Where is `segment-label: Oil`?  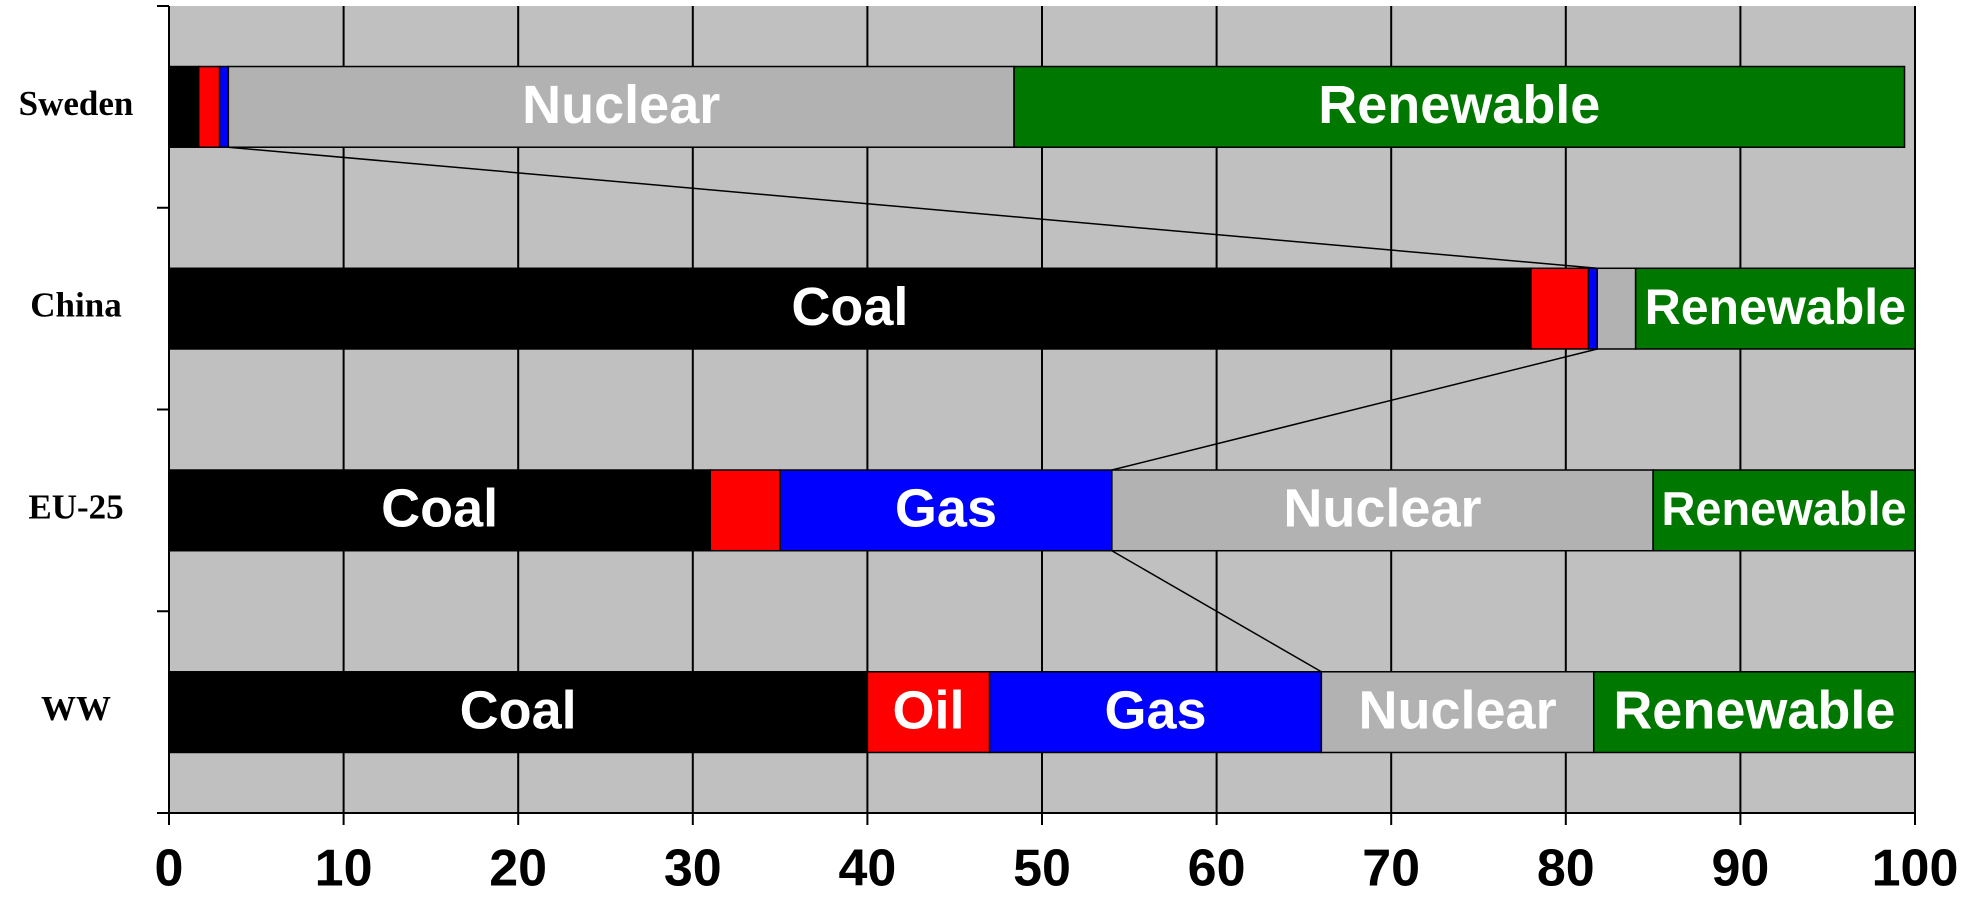 segment-label: Oil is located at coordinates (929, 710).